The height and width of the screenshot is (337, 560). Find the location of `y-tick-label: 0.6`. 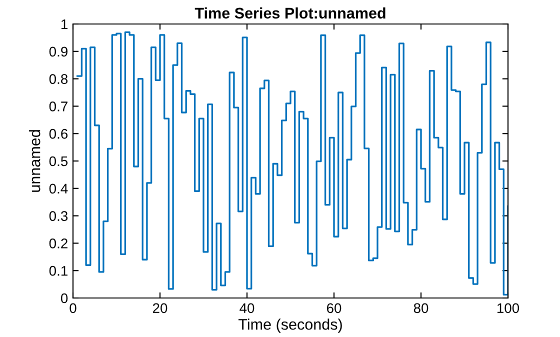

y-tick-label: 0.6 is located at coordinates (58, 133).